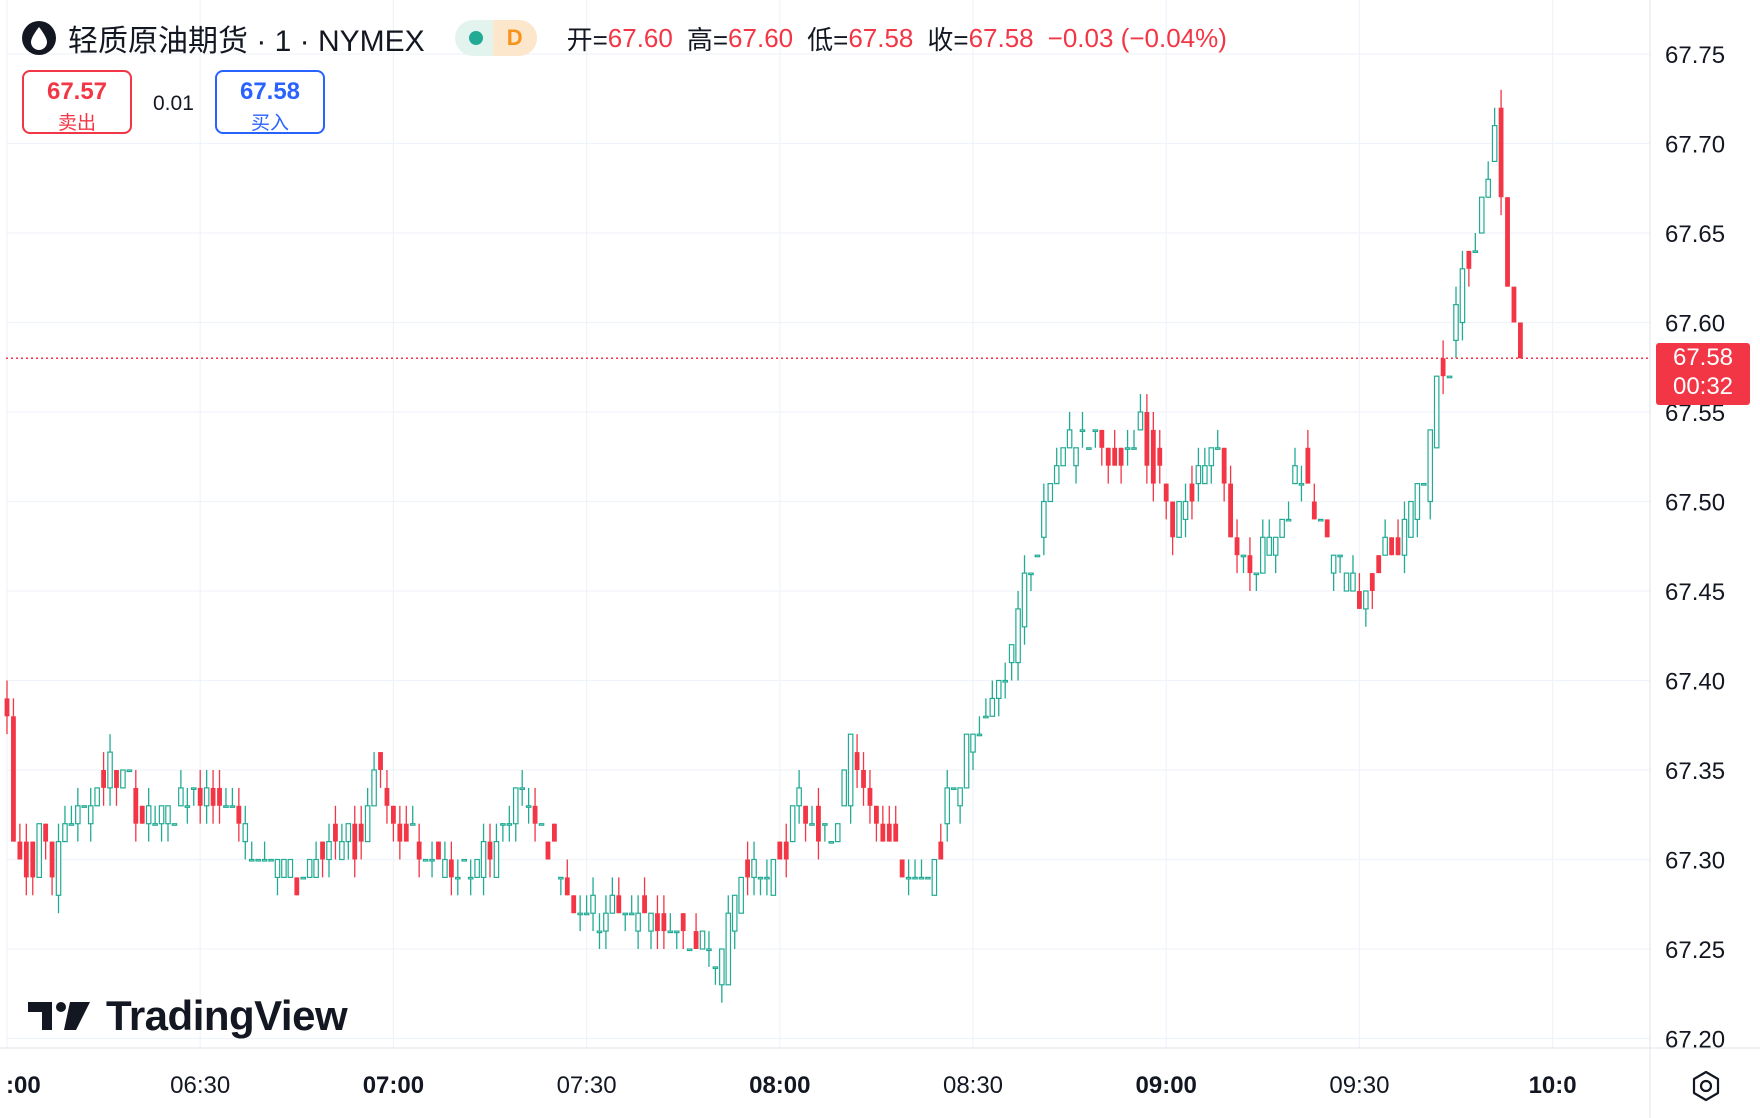  Describe the element at coordinates (1137, 37) in the screenshot. I see `change-value: −0.03 (−0.04%)` at that location.